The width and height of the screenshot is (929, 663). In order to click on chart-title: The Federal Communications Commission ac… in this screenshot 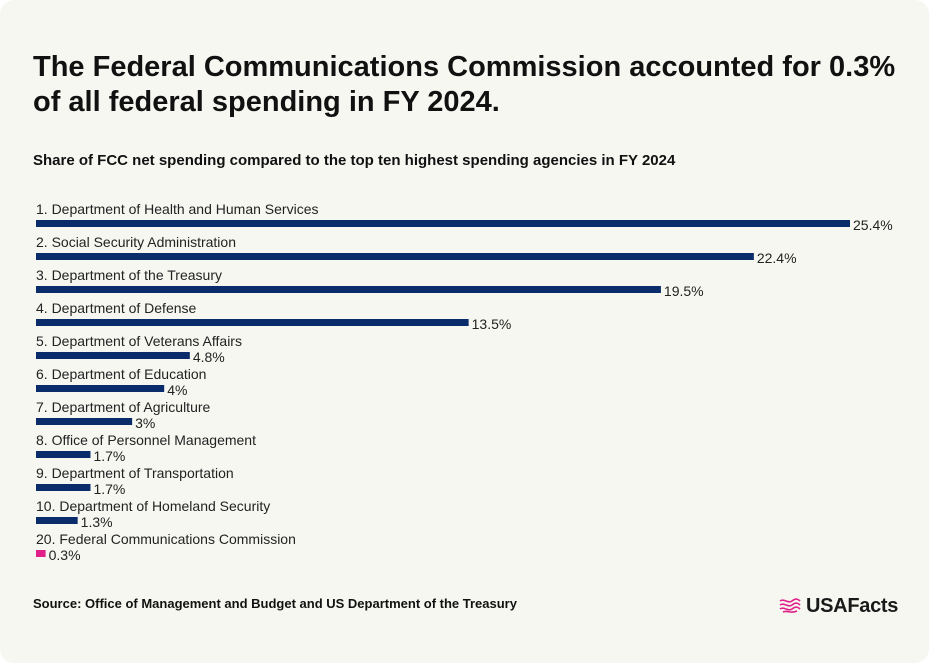, I will do `click(464, 84)`.